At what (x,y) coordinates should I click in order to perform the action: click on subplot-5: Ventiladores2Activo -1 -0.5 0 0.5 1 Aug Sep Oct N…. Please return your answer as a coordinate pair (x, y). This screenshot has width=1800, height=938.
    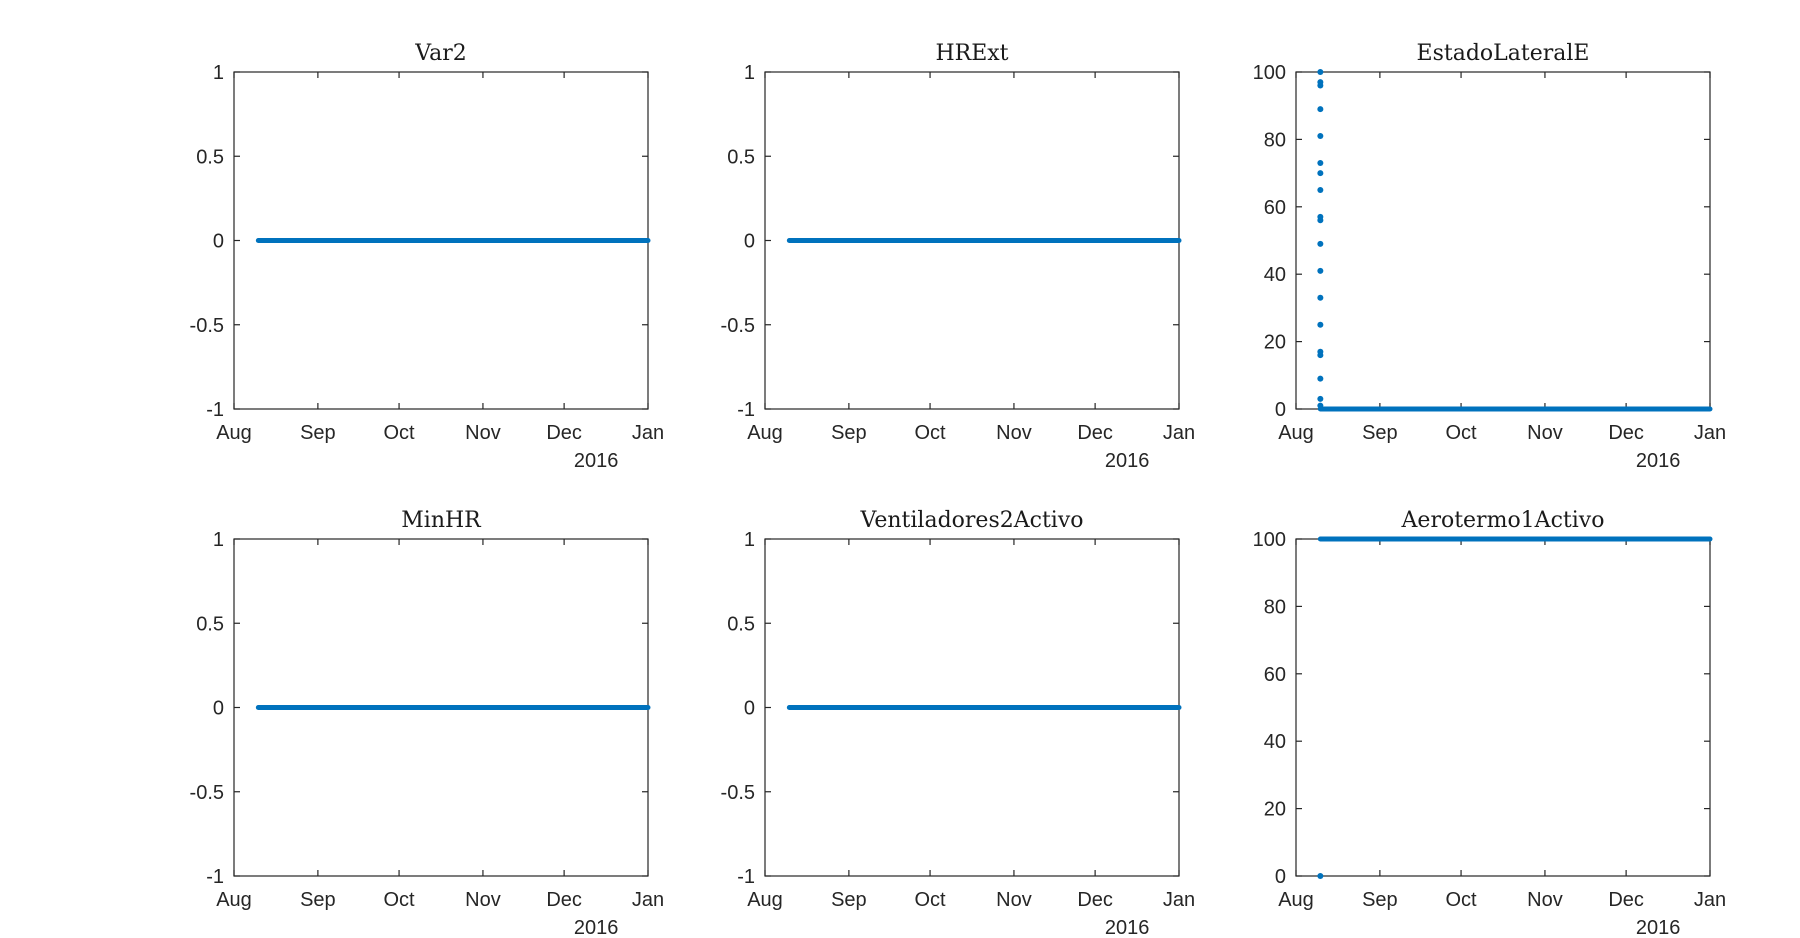
    Looking at the image, I should click on (958, 723).